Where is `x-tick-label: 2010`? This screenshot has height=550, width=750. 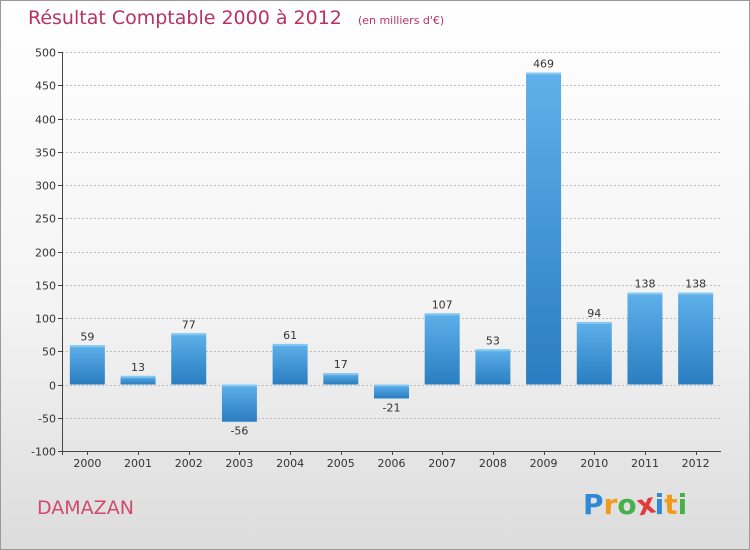 x-tick-label: 2010 is located at coordinates (594, 463).